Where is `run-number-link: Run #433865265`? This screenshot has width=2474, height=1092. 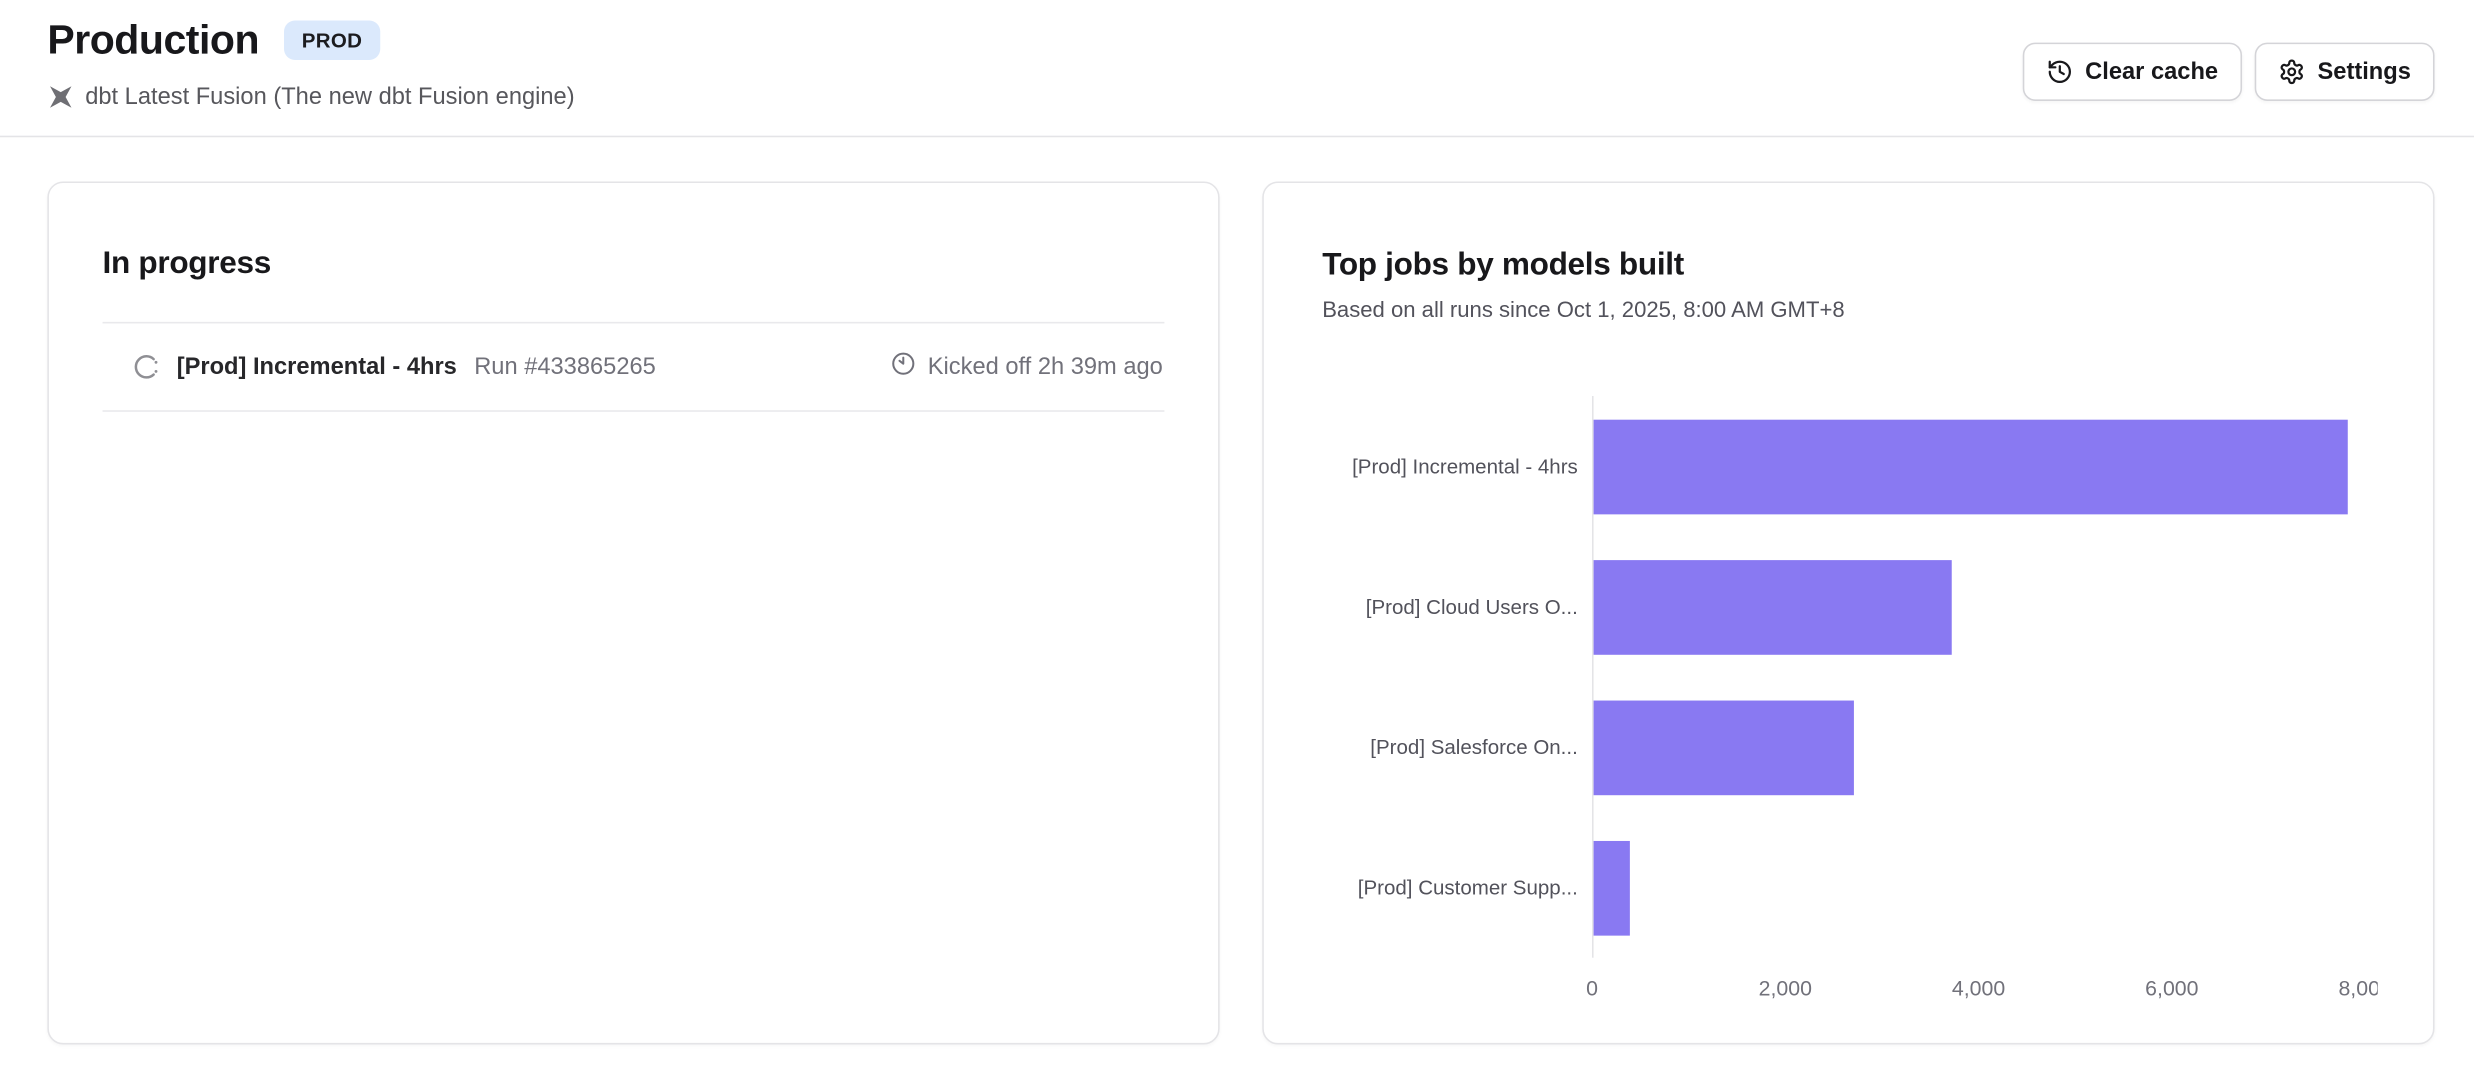
run-number-link: Run #433865265 is located at coordinates (565, 367).